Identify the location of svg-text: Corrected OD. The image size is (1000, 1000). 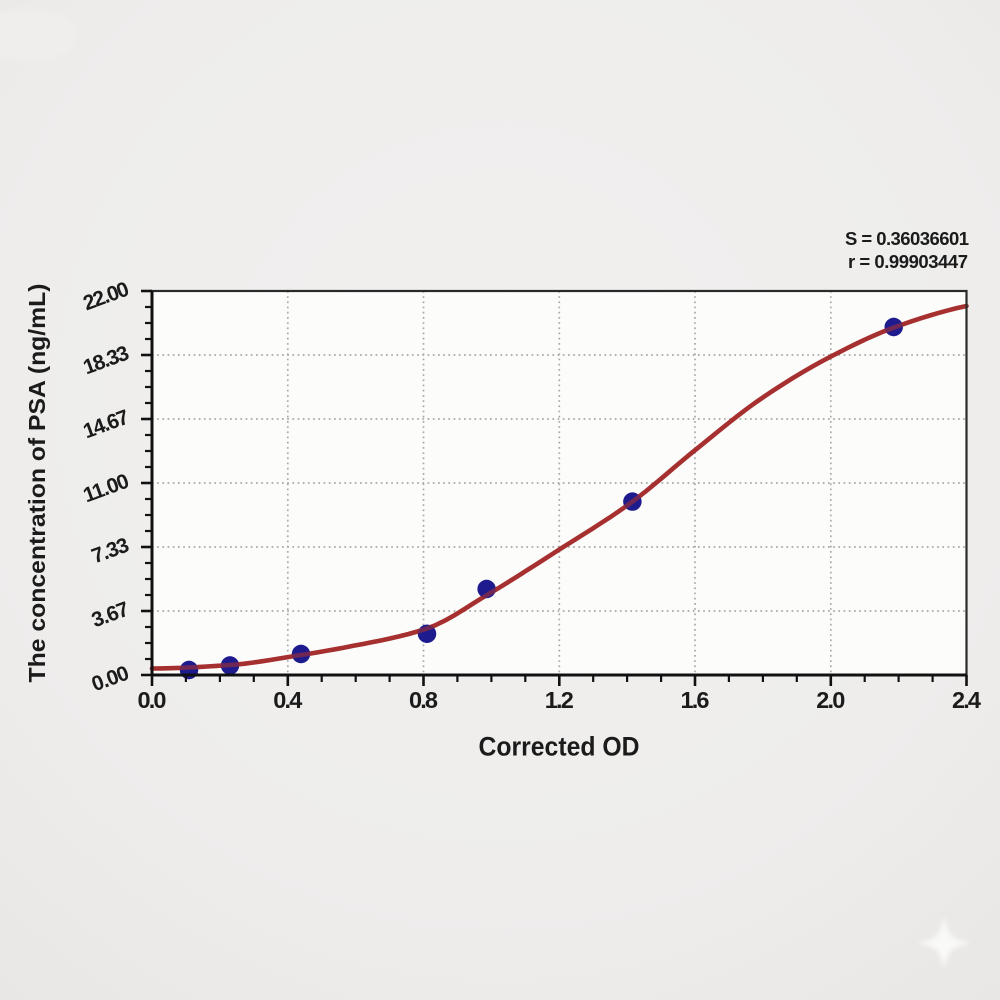
(559, 747).